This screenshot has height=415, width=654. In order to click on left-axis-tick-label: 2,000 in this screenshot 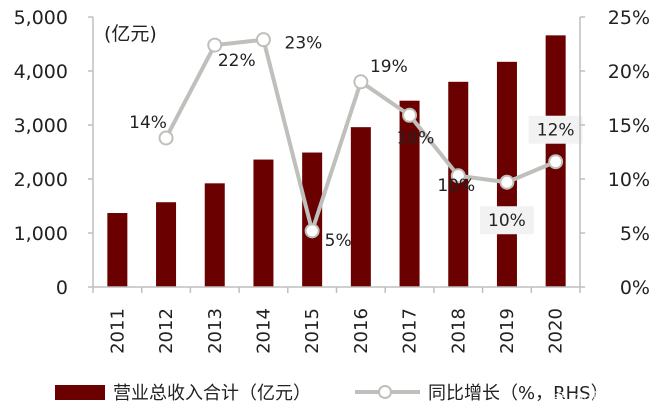, I will do `click(41, 180)`.